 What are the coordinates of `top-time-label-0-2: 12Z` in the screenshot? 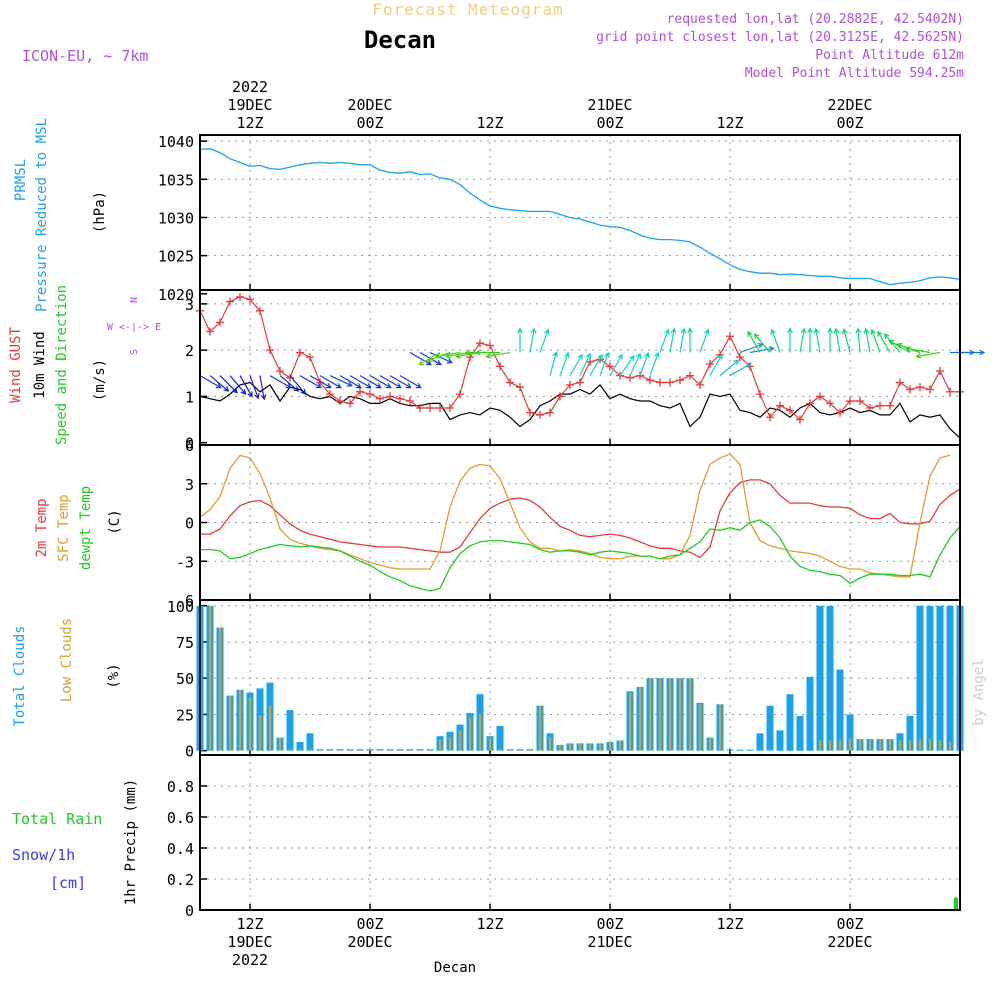 It's located at (249, 123).